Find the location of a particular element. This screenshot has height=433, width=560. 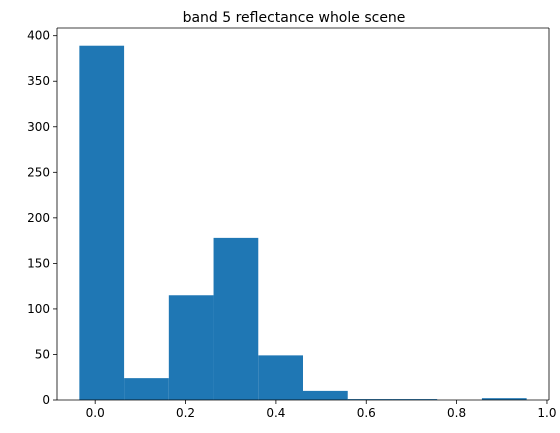

y-tick-label: 300 is located at coordinates (38, 127).